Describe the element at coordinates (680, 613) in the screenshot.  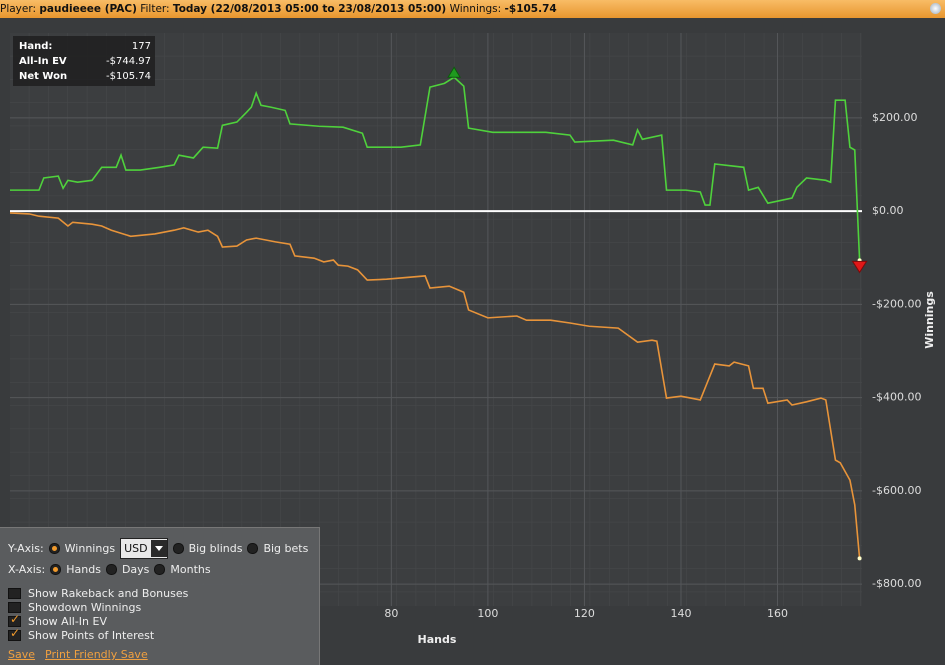
I see `x-tick-label: 140` at that location.